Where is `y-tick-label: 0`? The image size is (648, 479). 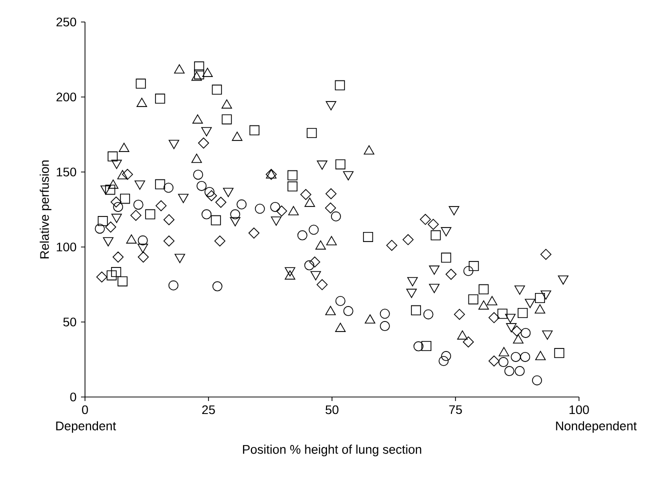 y-tick-label: 0 is located at coordinates (73, 397).